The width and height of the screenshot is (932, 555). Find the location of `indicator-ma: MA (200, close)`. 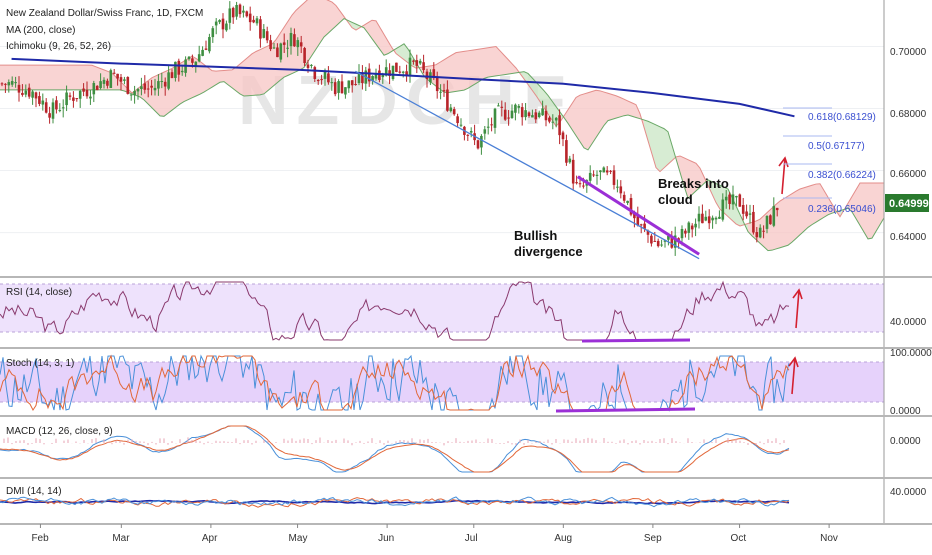

indicator-ma: MA (200, close) is located at coordinates (40, 30).